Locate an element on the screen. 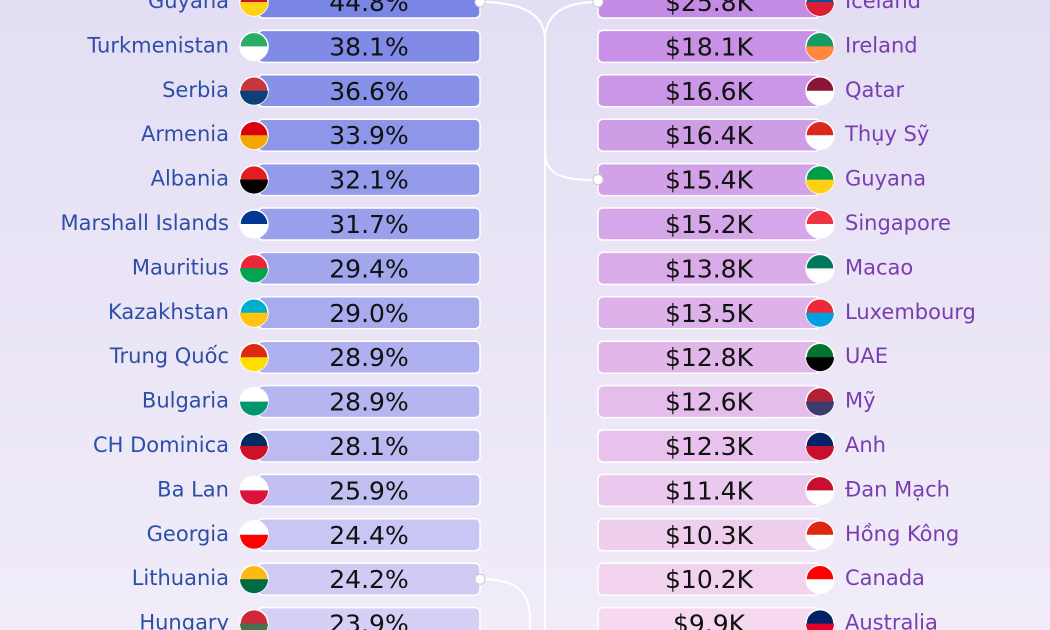 The height and width of the screenshot is (630, 1050). country-name: Hungary is located at coordinates (184, 620).